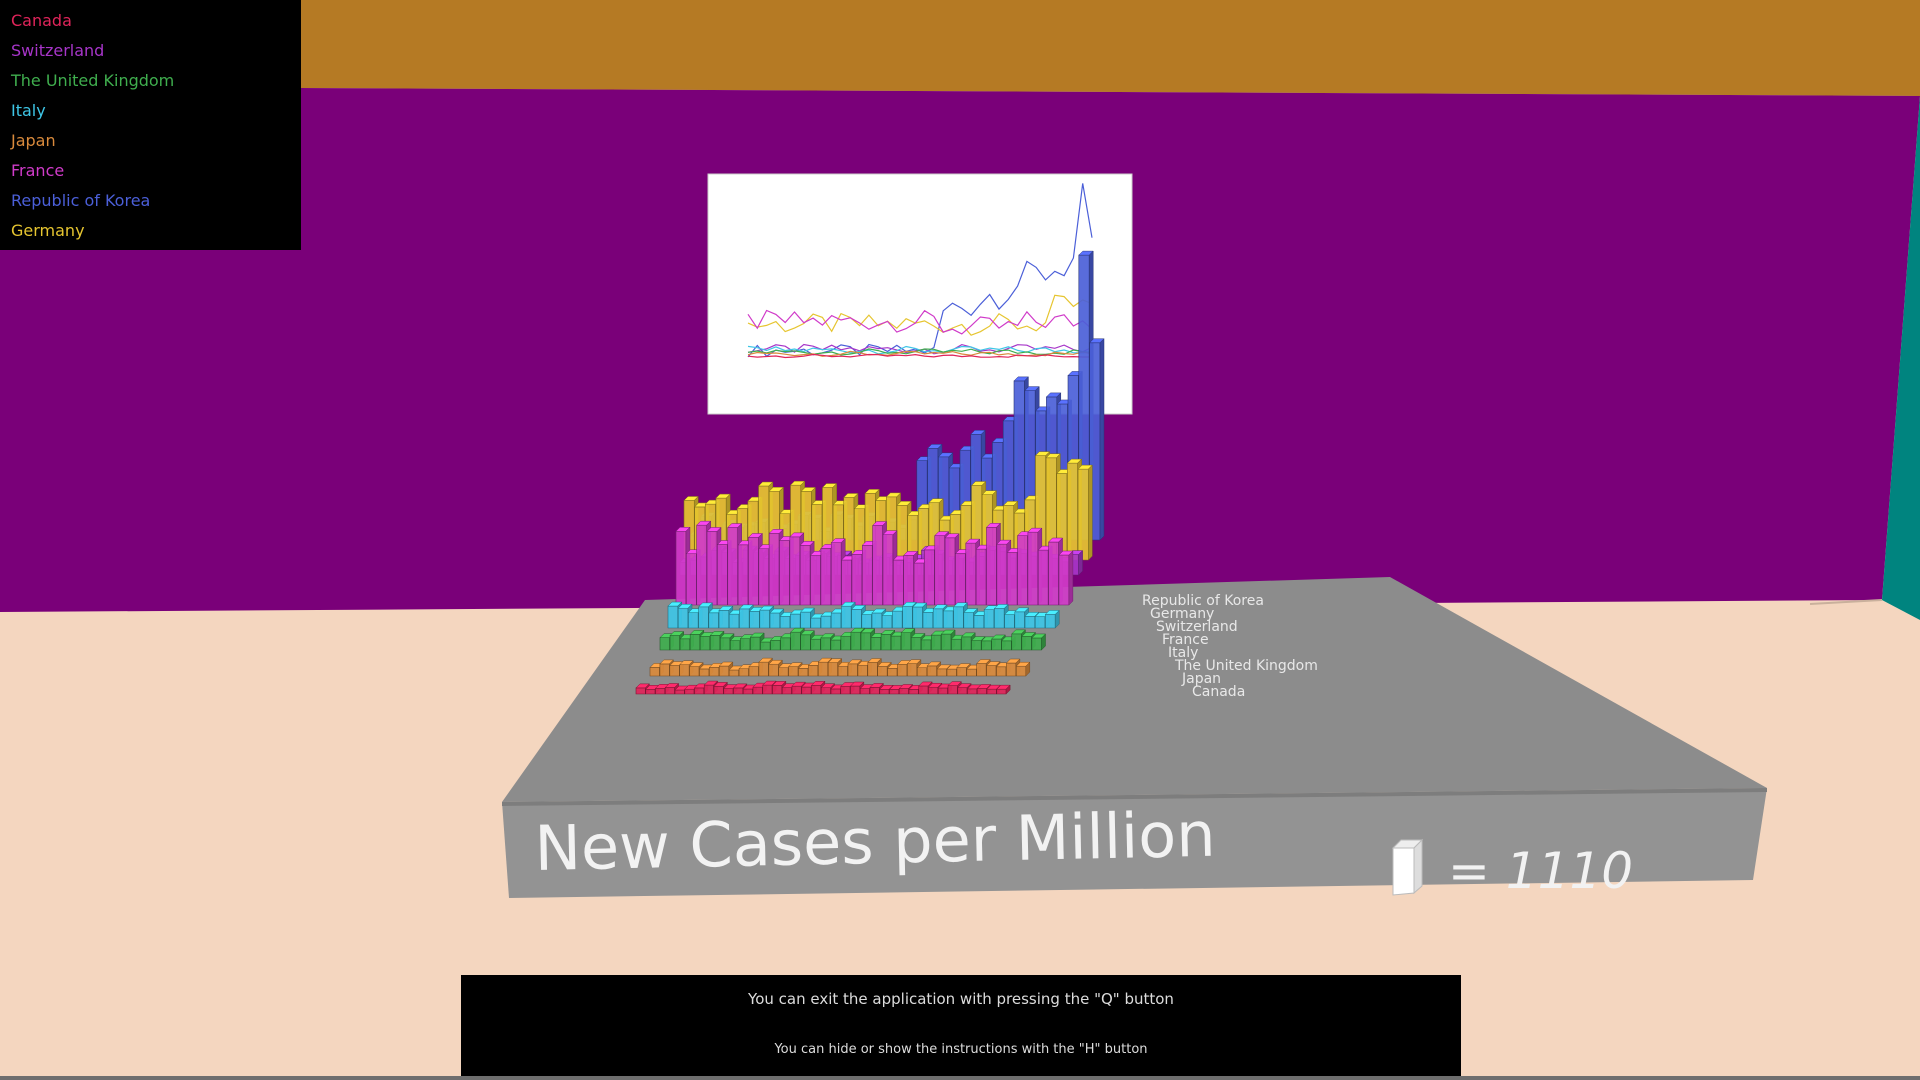  Describe the element at coordinates (1846, 602) in the screenshot. I see `wall-edge` at that location.